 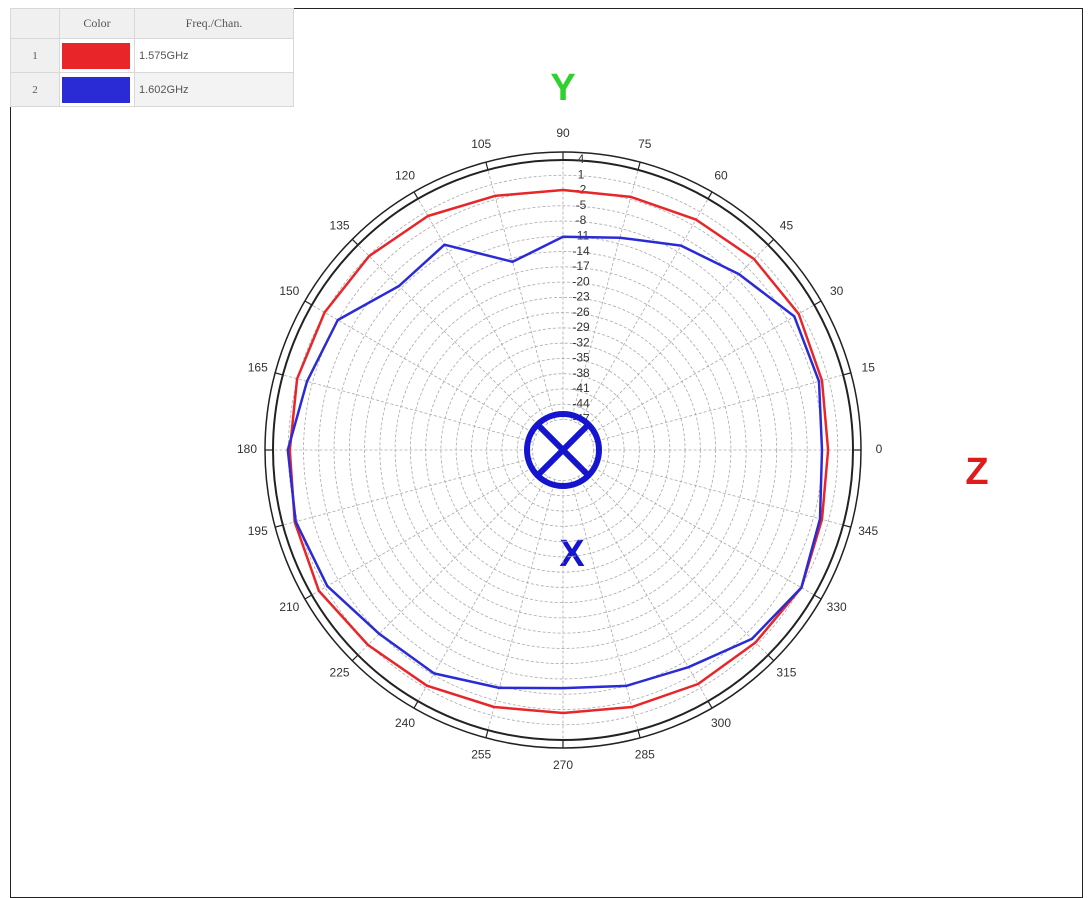 What do you see at coordinates (581, 342) in the screenshot?
I see `r-tick-label: -32` at bounding box center [581, 342].